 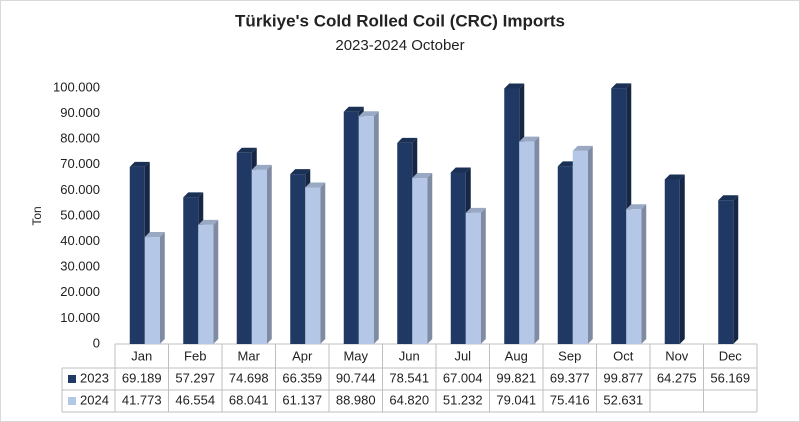 What do you see at coordinates (80, 266) in the screenshot?
I see `y-tick-label: 30.000` at bounding box center [80, 266].